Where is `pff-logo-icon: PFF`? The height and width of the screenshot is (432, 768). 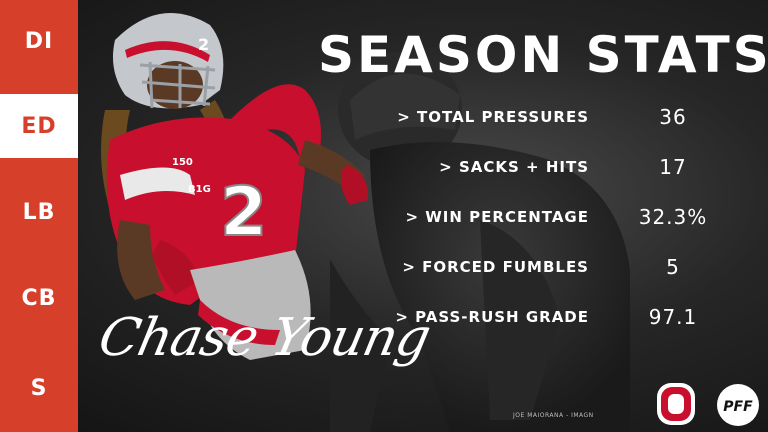
pff-logo-icon: PFF is located at coordinates (738, 405).